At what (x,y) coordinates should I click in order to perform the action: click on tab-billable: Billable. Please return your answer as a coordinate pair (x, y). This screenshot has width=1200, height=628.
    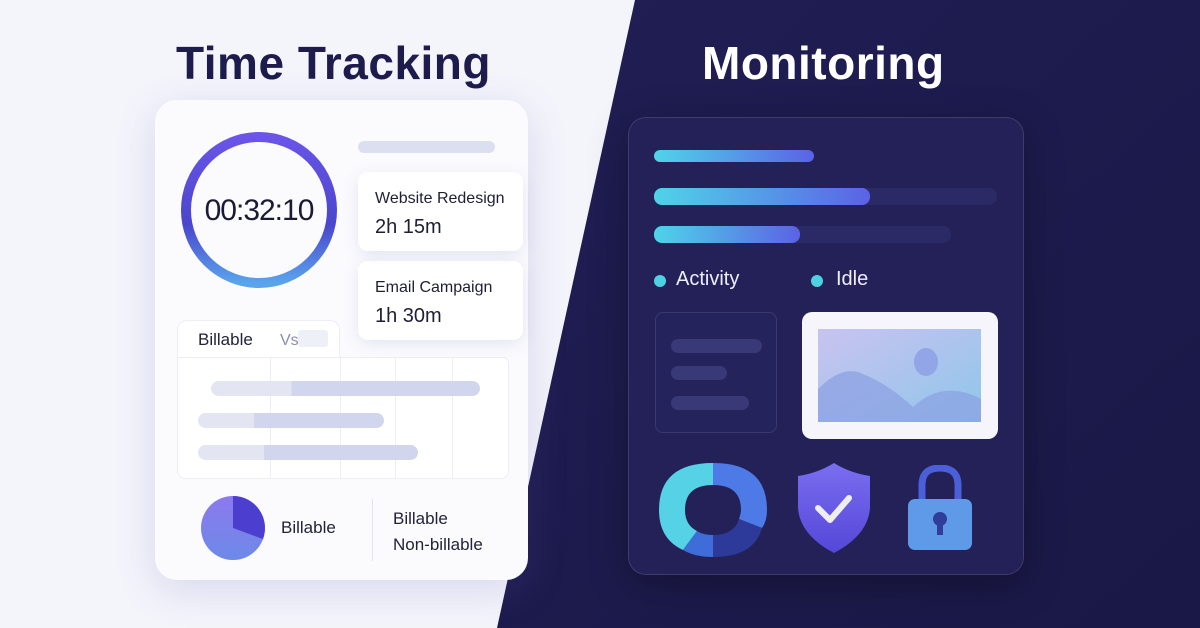
    Looking at the image, I should click on (225, 339).